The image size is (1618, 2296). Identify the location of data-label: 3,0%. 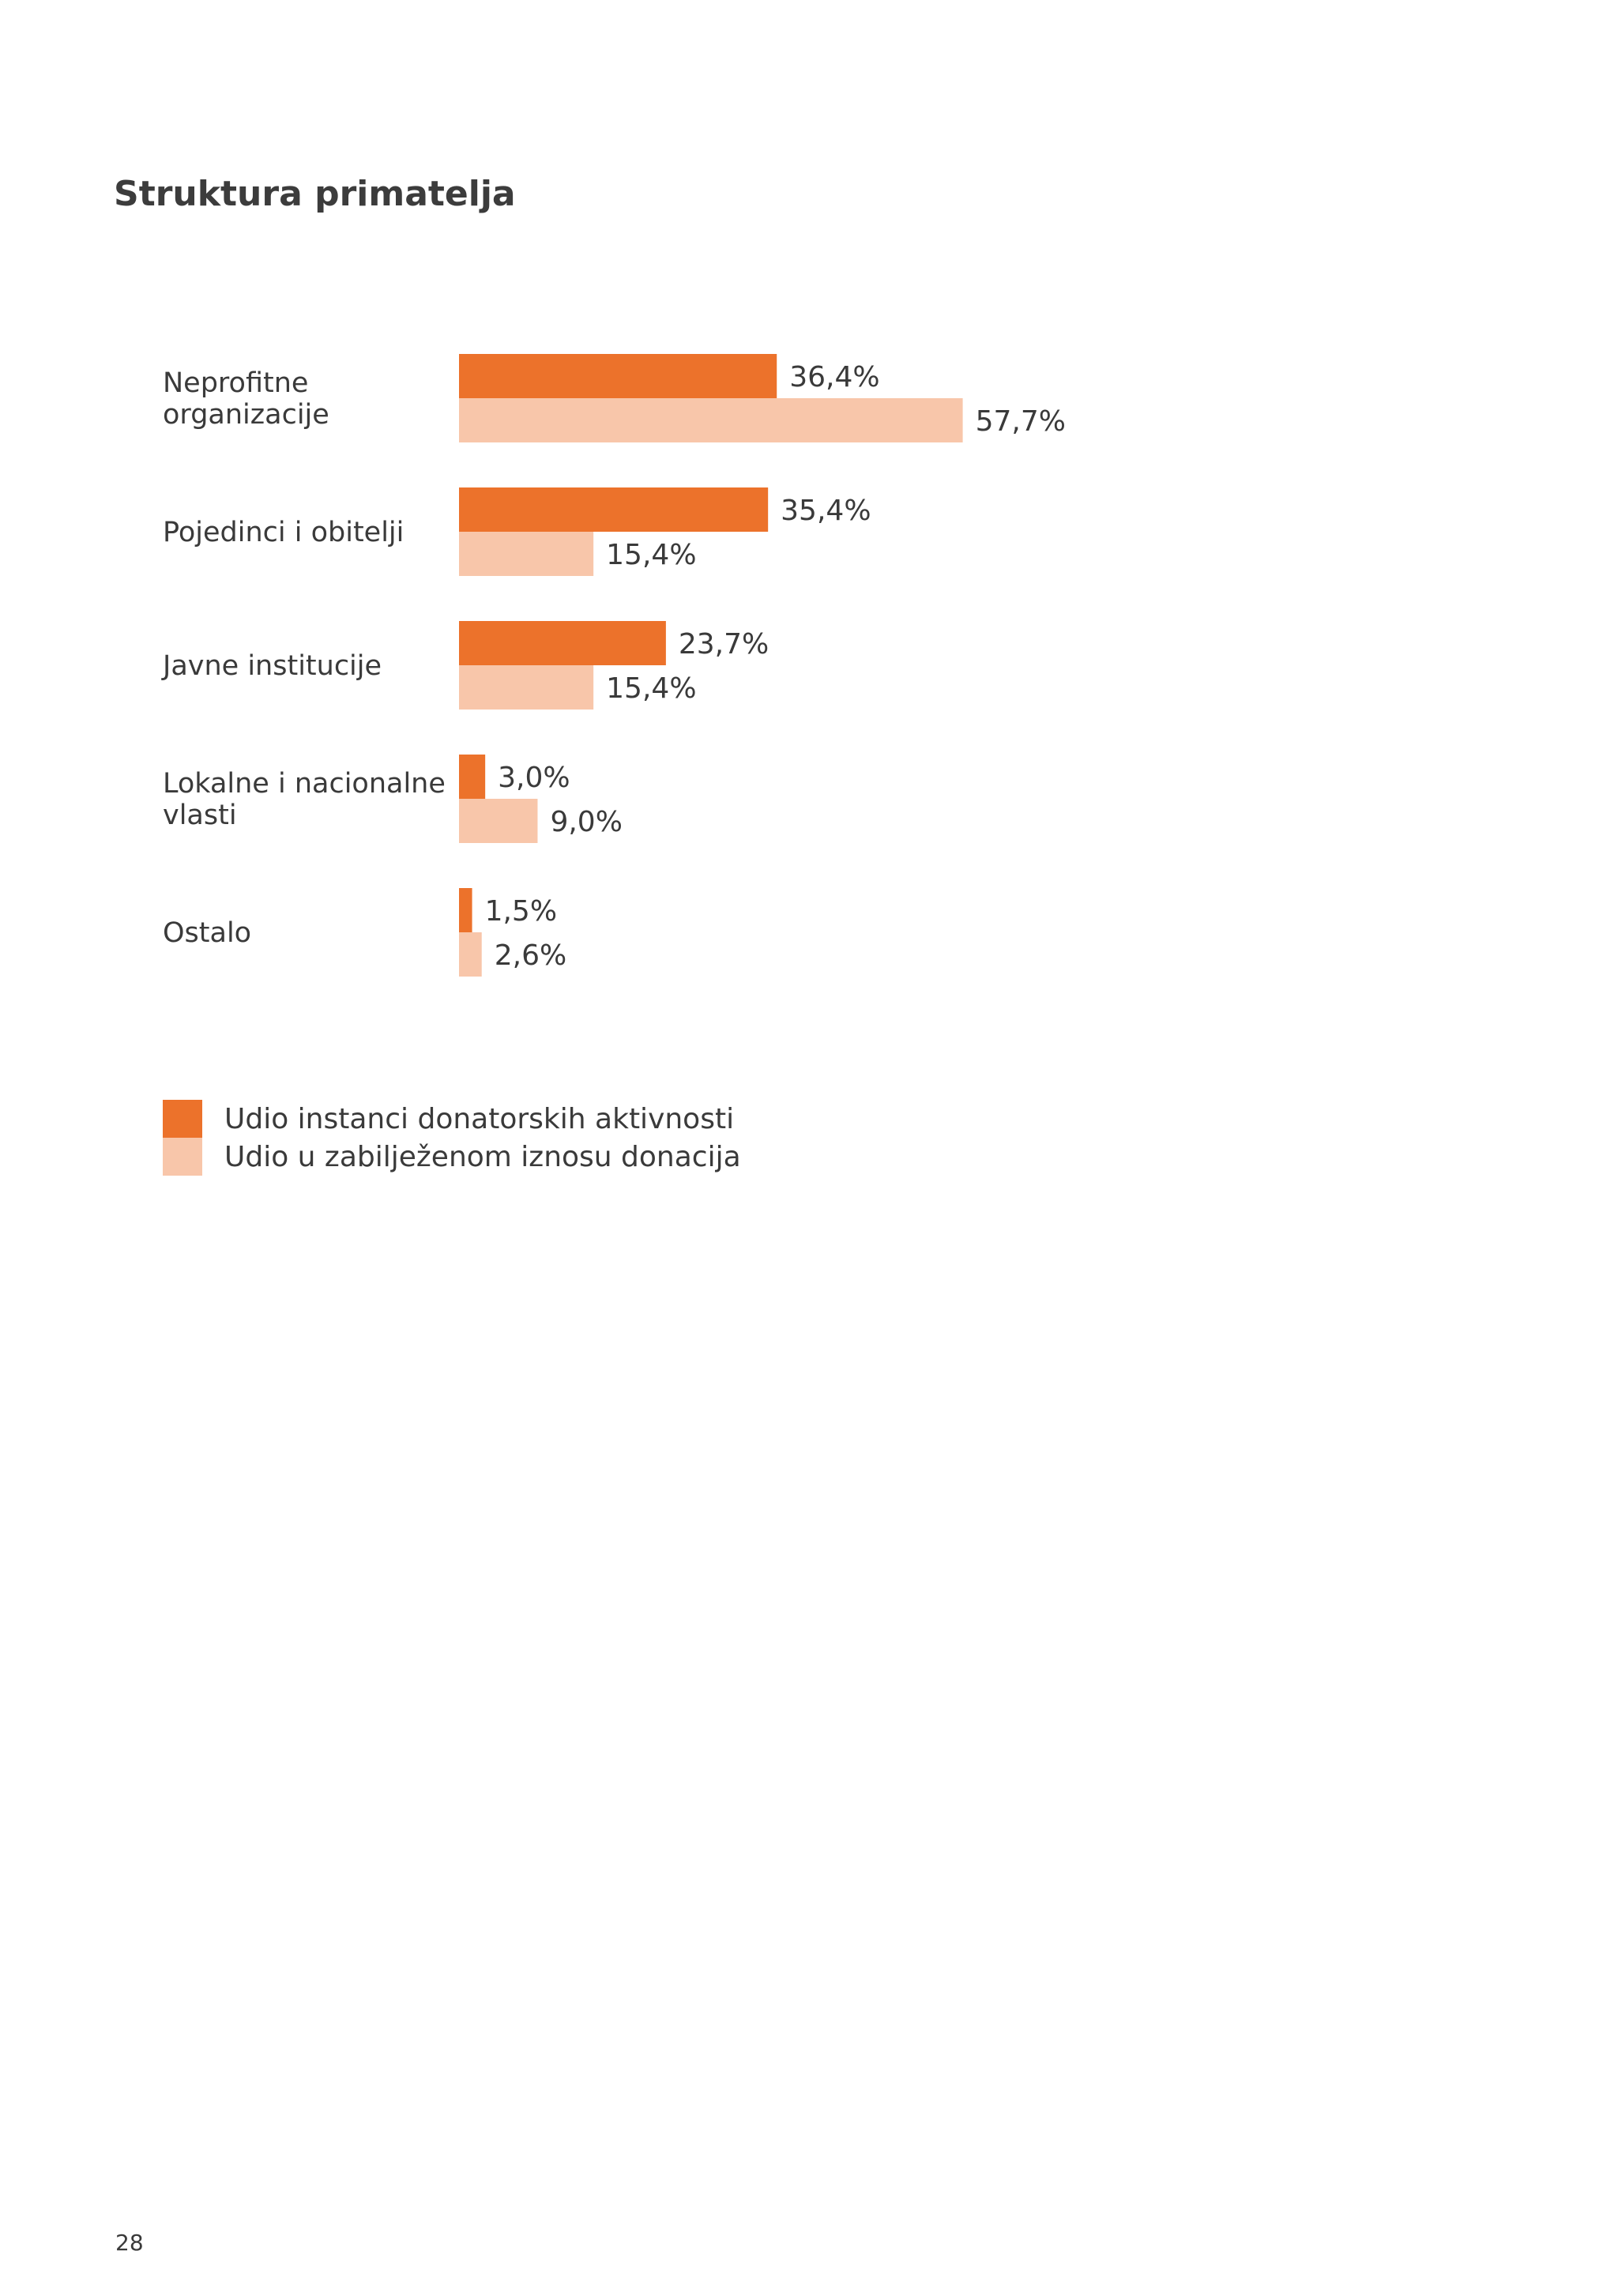
(534, 778).